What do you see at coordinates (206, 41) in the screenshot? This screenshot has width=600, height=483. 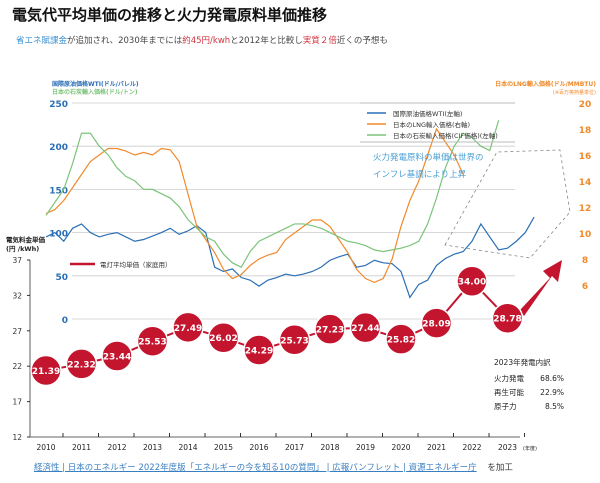 I see `subtitle-part: 約45円/kwh` at bounding box center [206, 41].